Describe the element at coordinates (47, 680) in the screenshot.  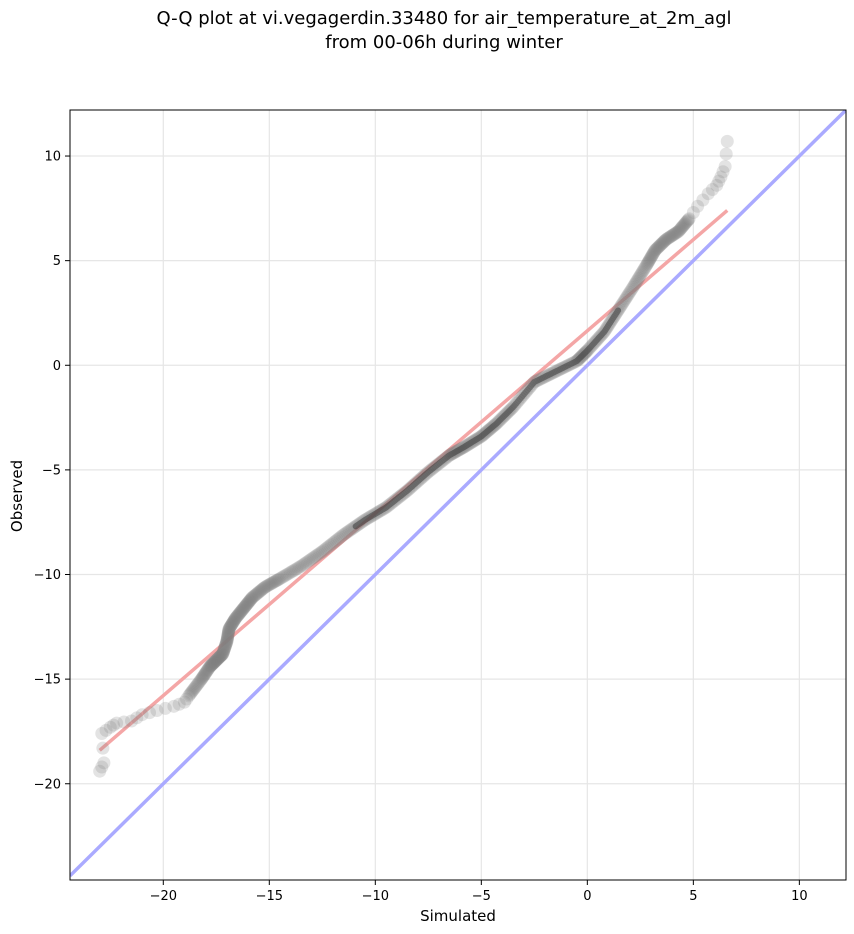
I see `y-tick-label: −15` at that location.